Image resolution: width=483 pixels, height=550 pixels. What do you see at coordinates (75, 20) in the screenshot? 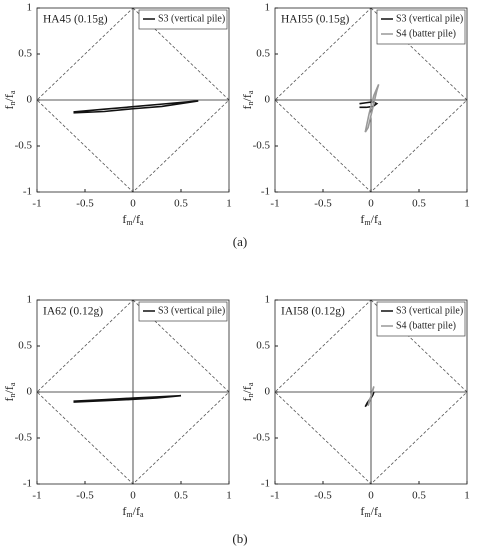
I see `panel-title: HA45 (0.15g)` at bounding box center [75, 20].